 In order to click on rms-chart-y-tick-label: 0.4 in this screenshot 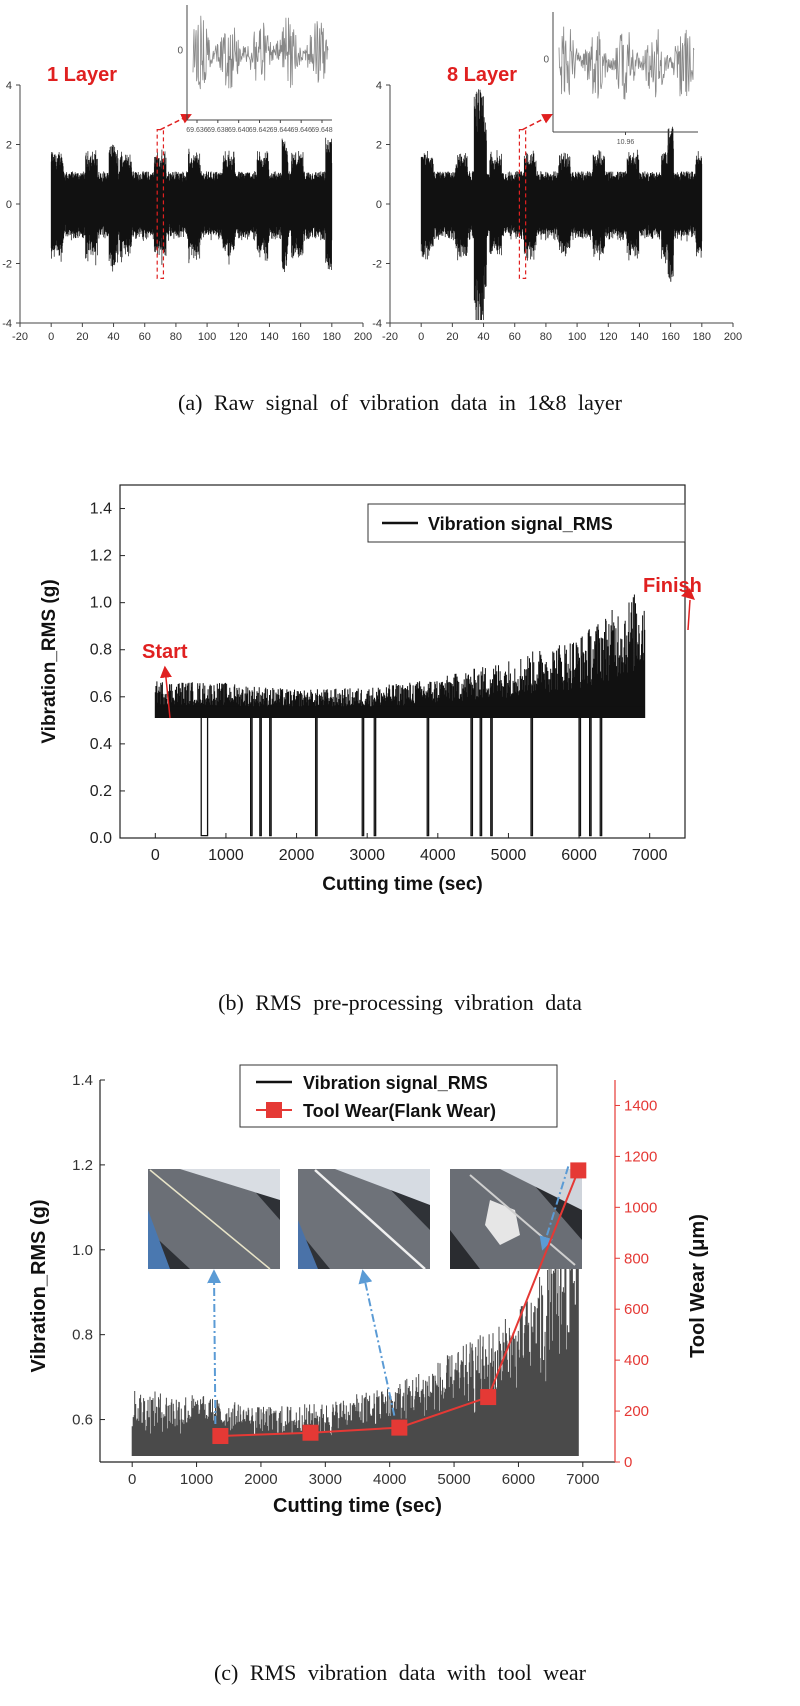, I will do `click(101, 744)`.